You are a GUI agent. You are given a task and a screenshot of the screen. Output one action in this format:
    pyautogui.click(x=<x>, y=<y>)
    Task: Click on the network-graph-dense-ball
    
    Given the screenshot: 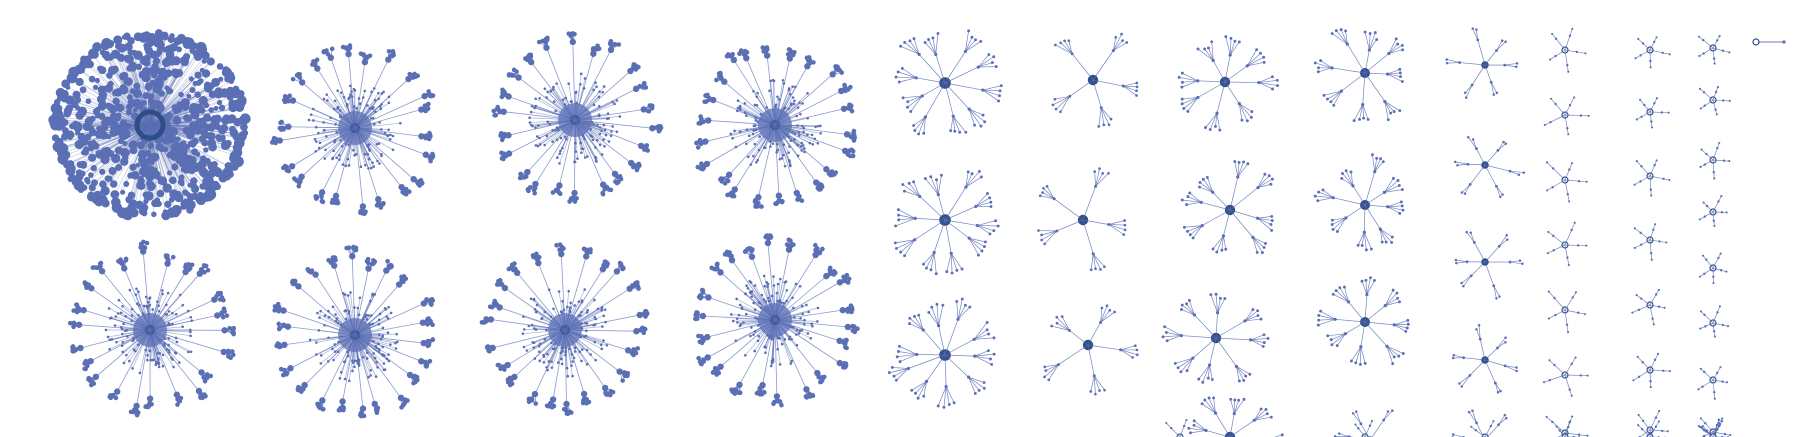 What is the action you would take?
    pyautogui.click(x=149, y=125)
    